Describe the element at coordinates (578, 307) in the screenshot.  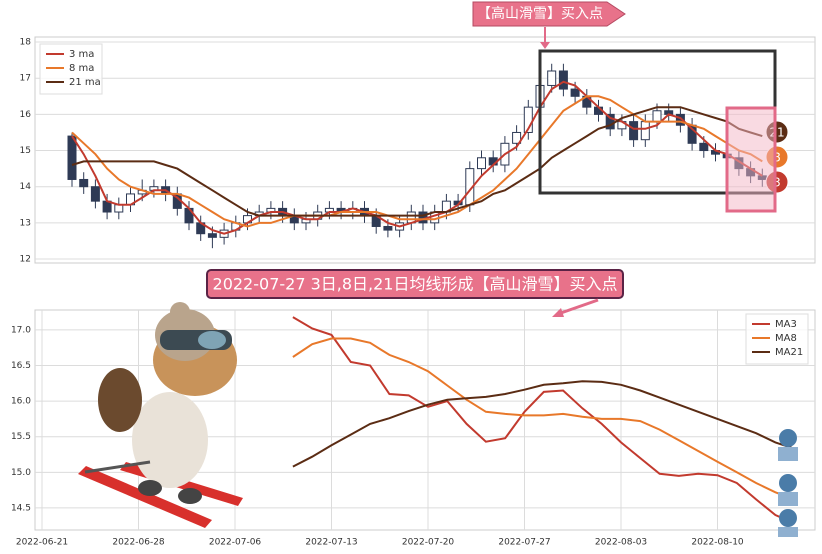
I see `title-pointer` at that location.